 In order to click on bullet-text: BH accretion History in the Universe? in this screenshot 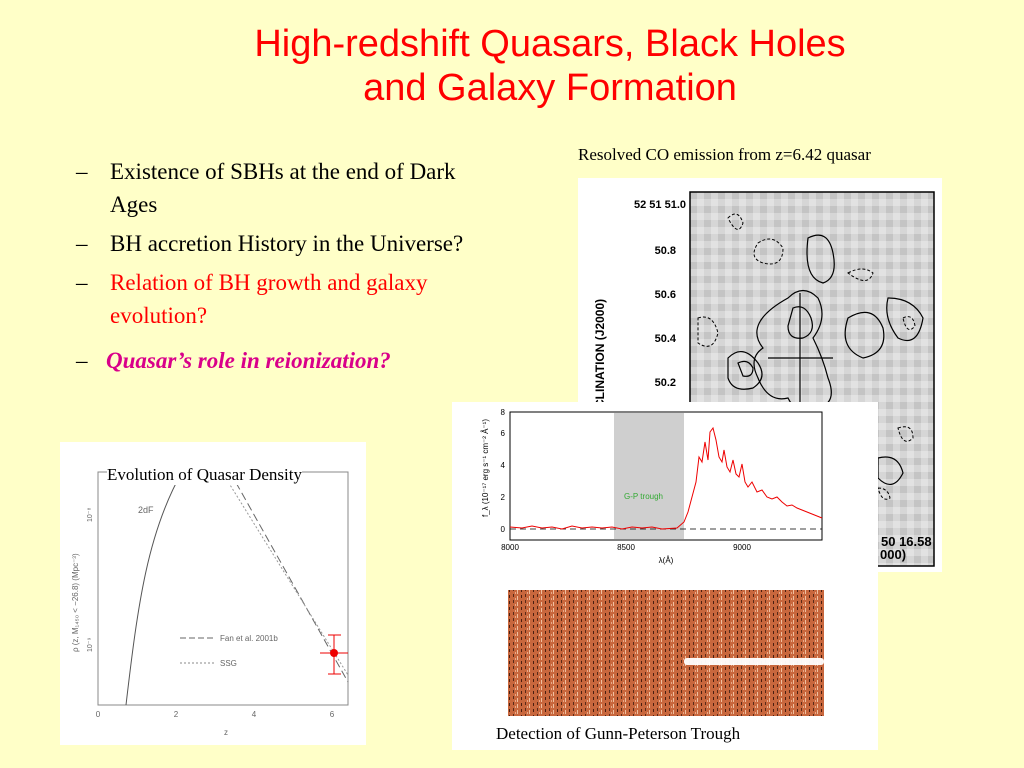, I will do `click(287, 243)`.